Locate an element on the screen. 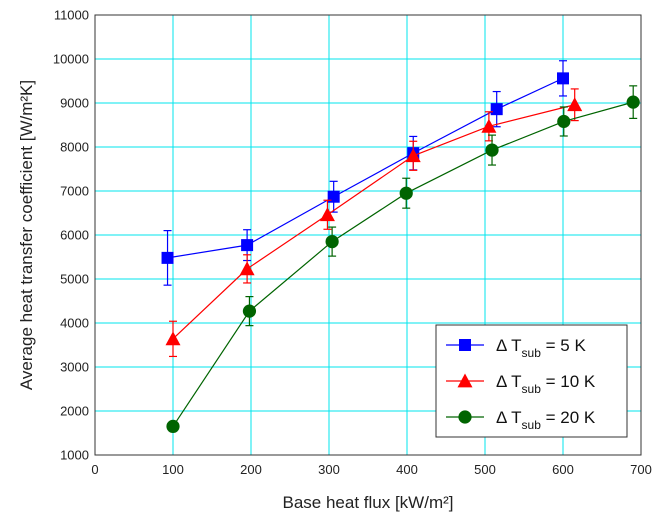 The image size is (664, 517). x-tick-label: 500 is located at coordinates (485, 469).